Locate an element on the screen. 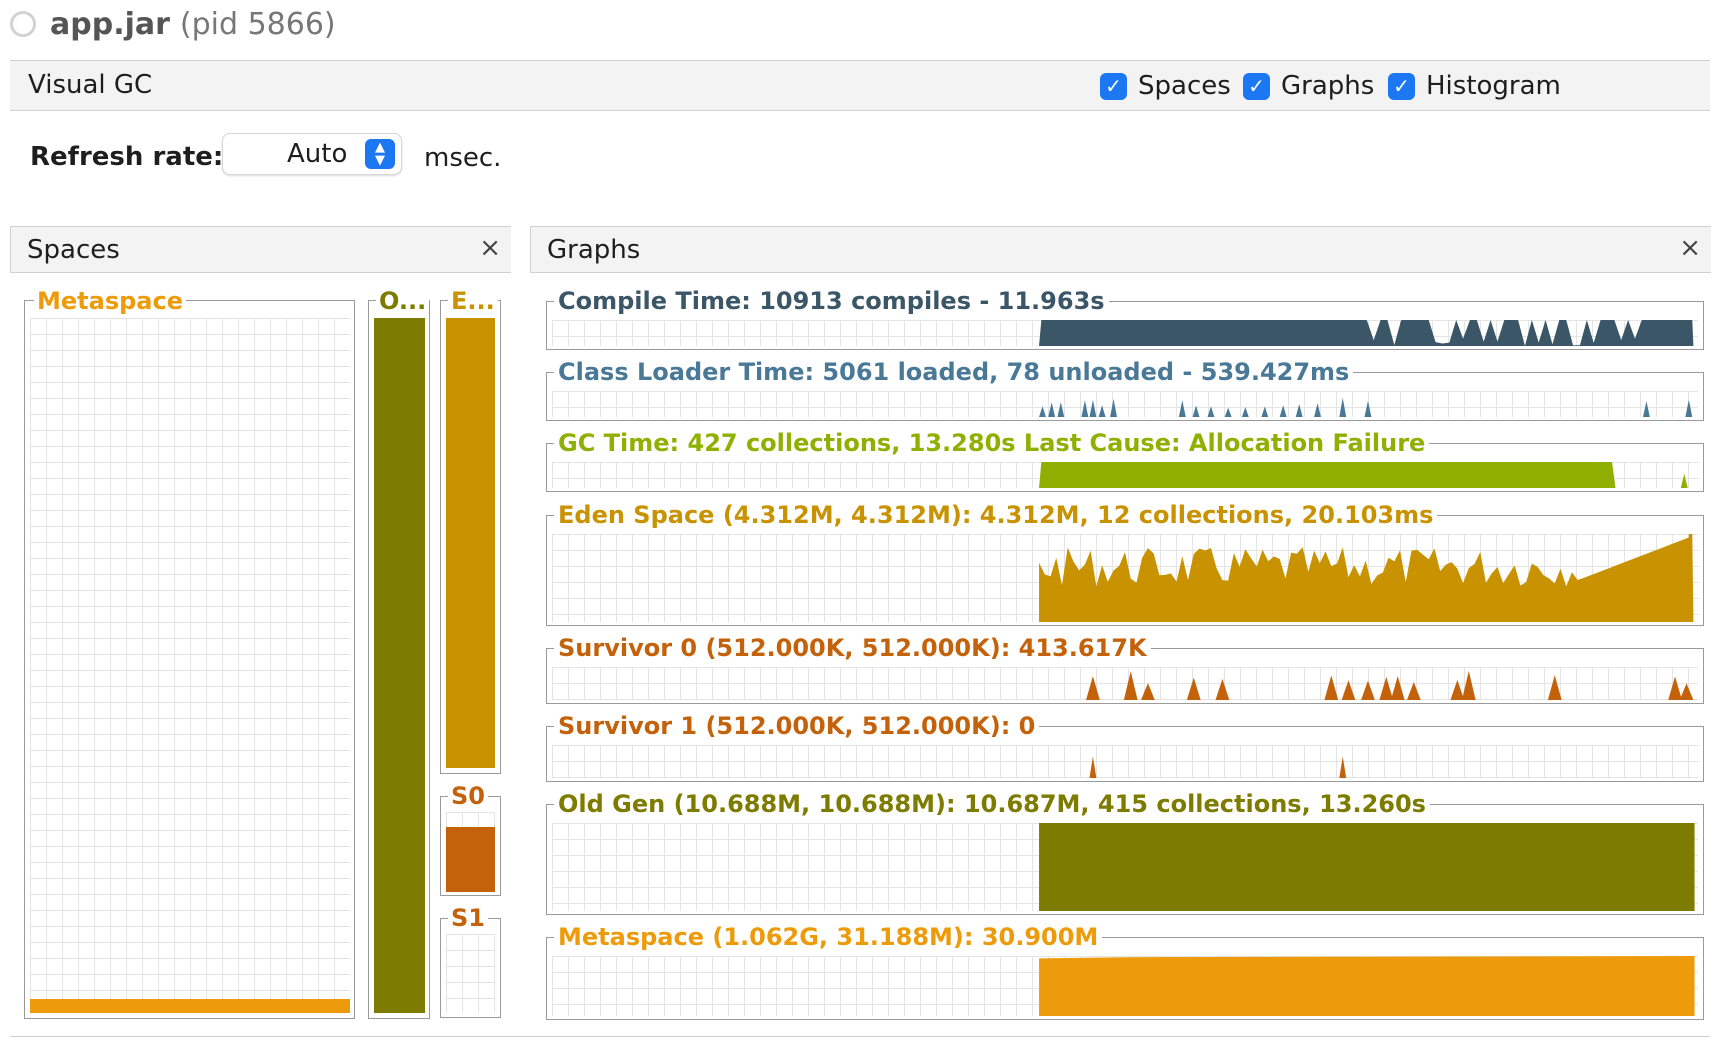  old-gen-series is located at coordinates (1367, 867).